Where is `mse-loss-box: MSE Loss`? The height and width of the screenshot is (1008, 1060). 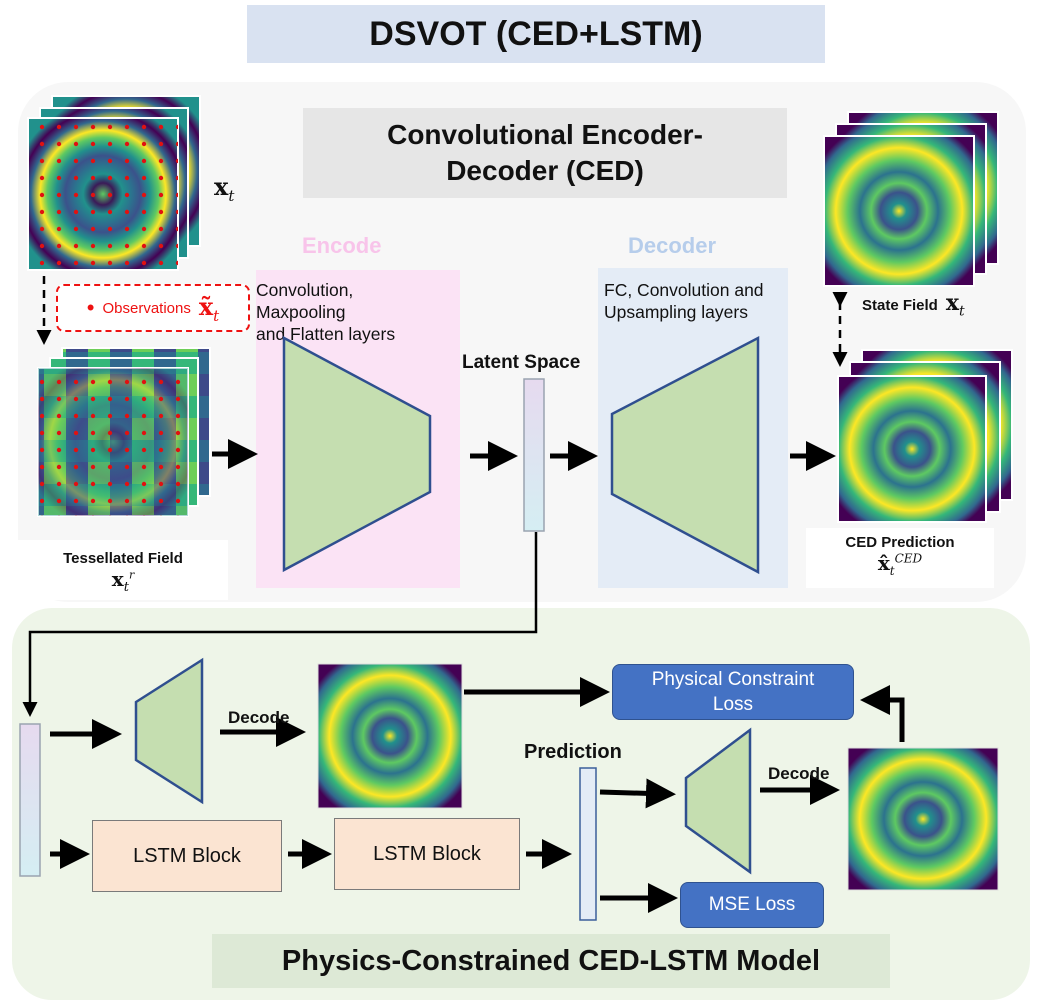
mse-loss-box: MSE Loss is located at coordinates (752, 905).